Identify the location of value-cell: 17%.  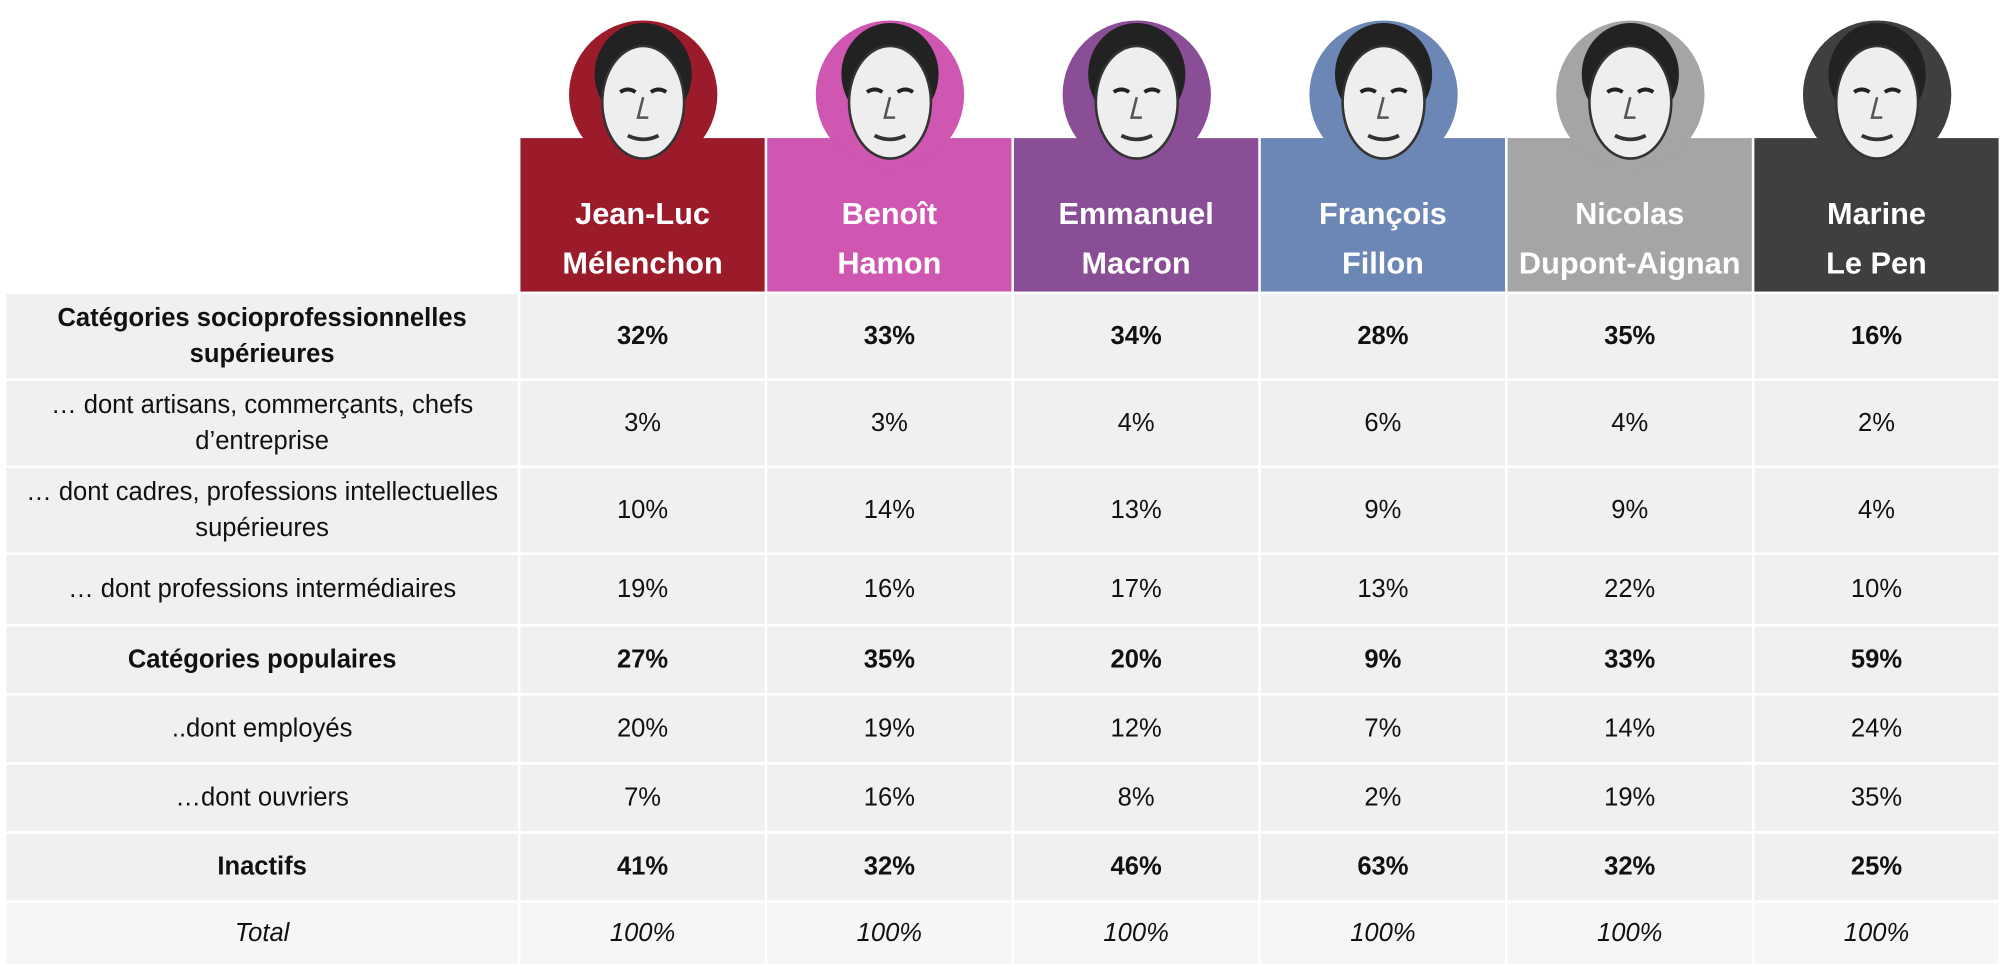
(1136, 589).